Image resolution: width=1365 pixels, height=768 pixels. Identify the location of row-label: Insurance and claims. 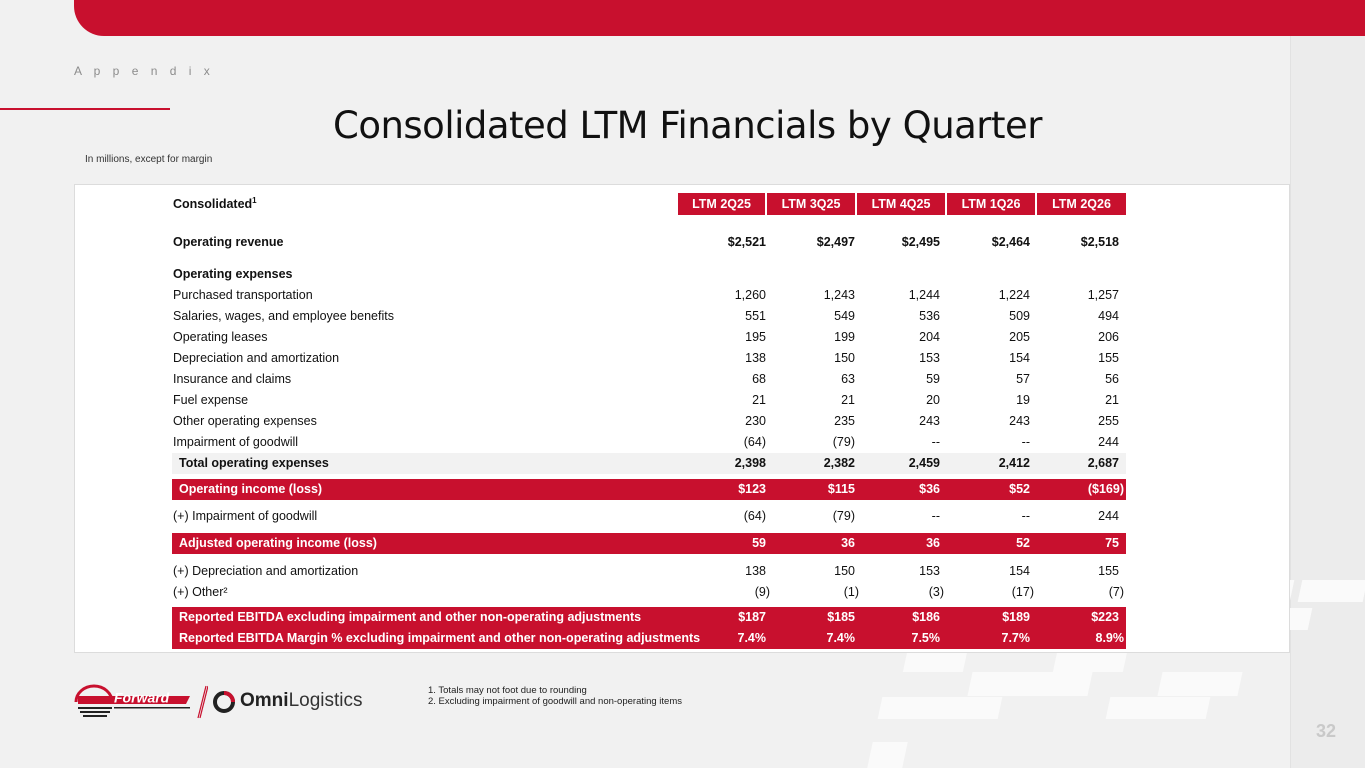
(232, 379).